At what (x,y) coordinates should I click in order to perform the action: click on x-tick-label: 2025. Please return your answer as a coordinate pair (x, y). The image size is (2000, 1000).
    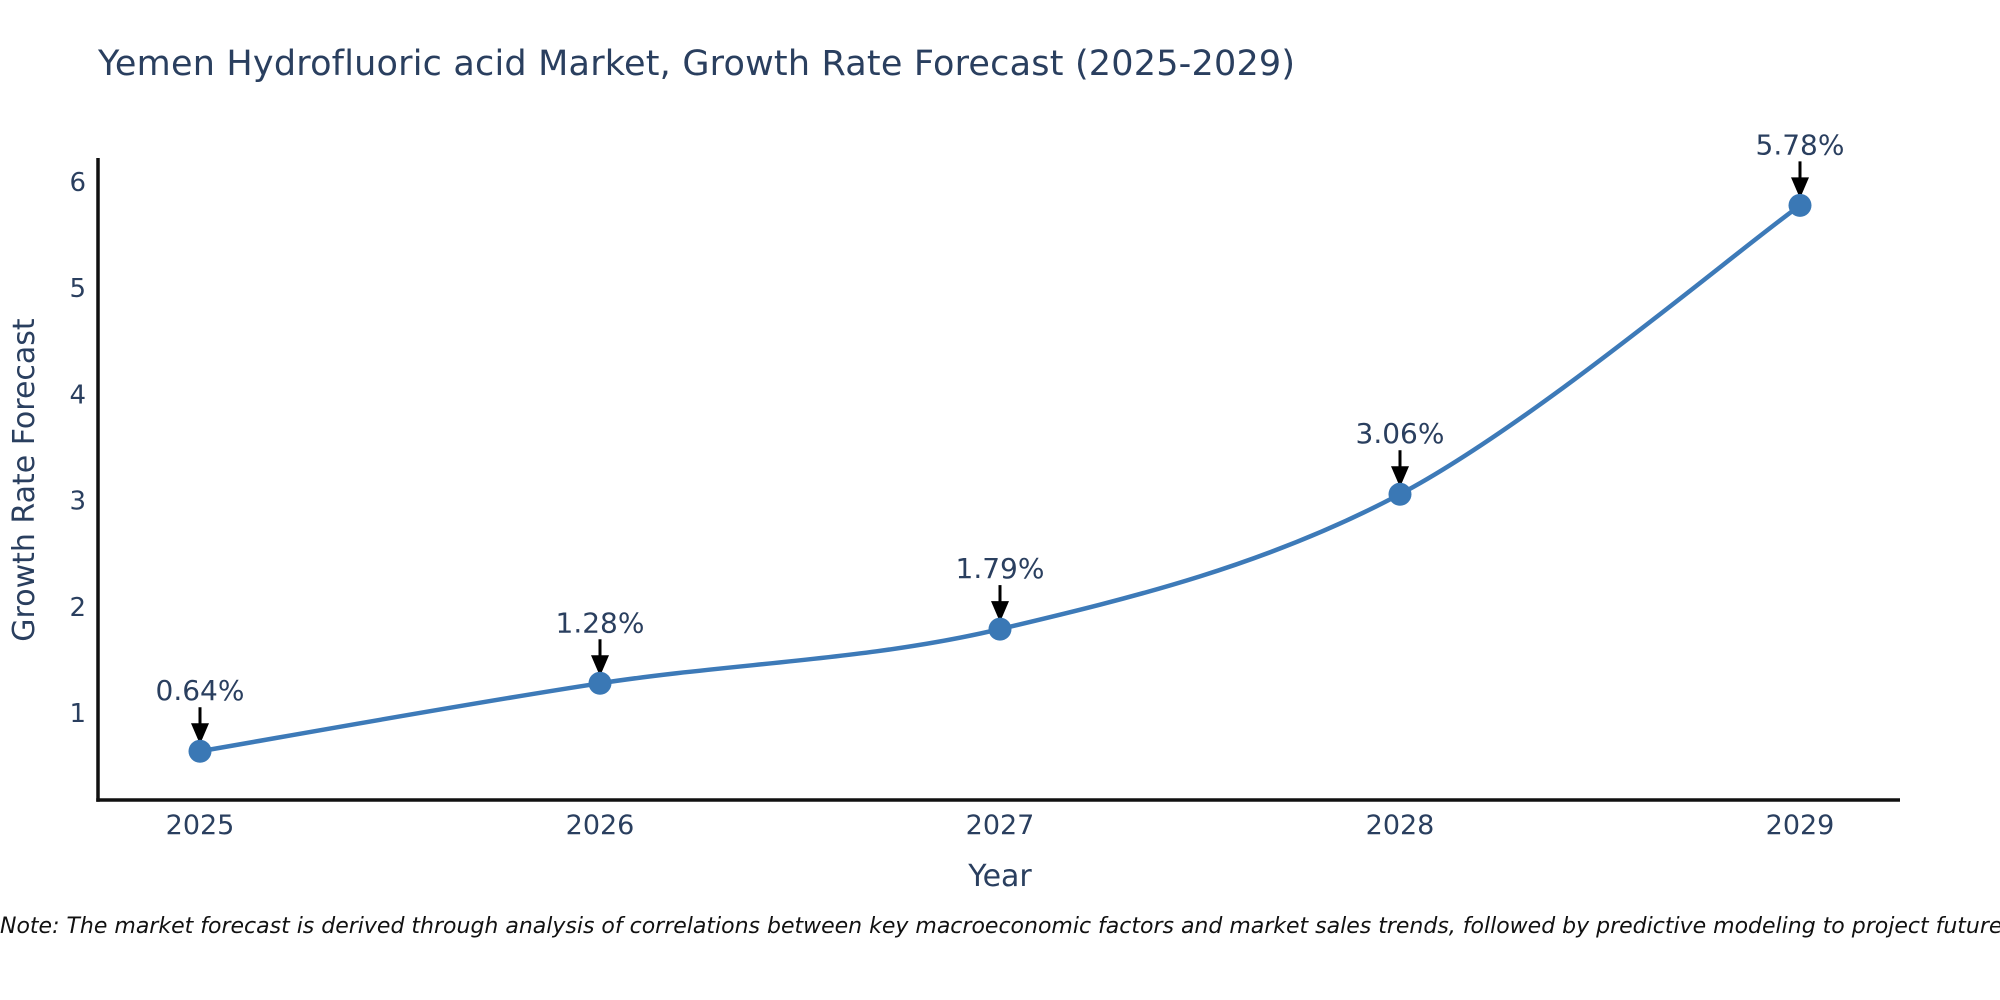
    Looking at the image, I should click on (200, 825).